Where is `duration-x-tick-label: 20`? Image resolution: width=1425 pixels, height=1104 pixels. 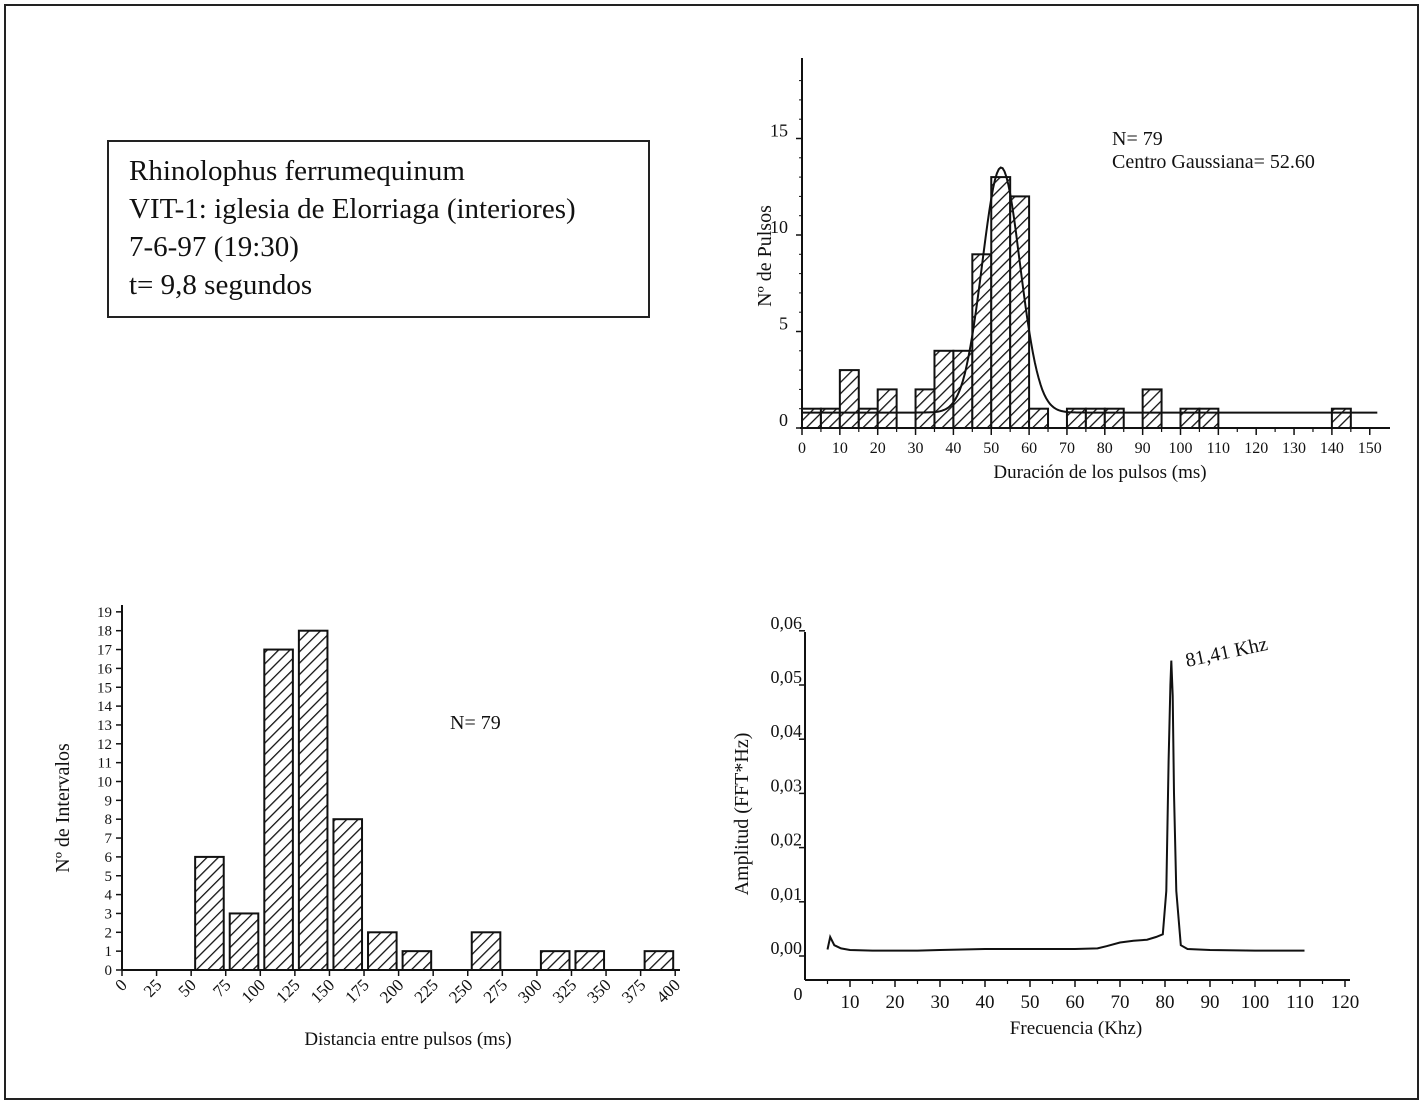
duration-x-tick-label: 20 is located at coordinates (878, 448).